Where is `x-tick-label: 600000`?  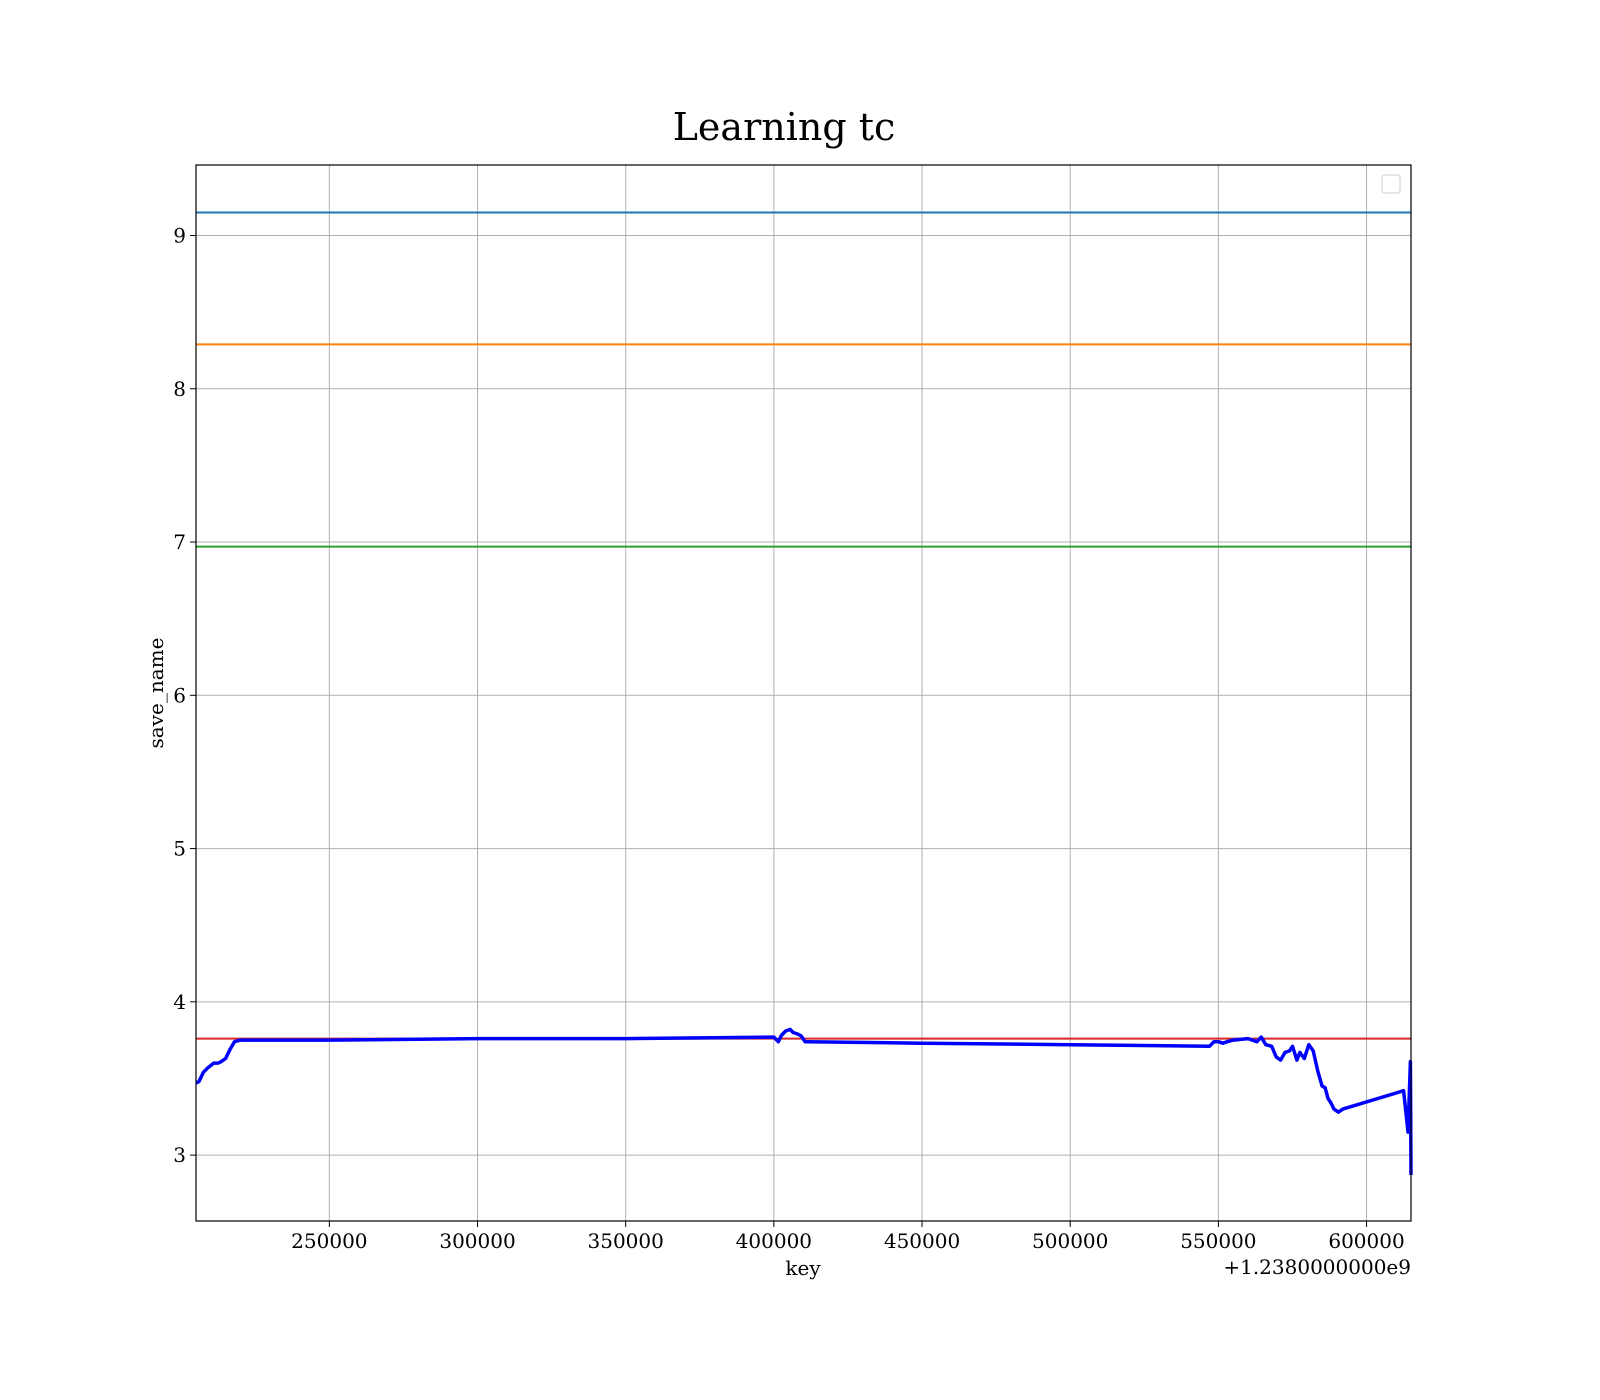
x-tick-label: 600000 is located at coordinates (1366, 1241).